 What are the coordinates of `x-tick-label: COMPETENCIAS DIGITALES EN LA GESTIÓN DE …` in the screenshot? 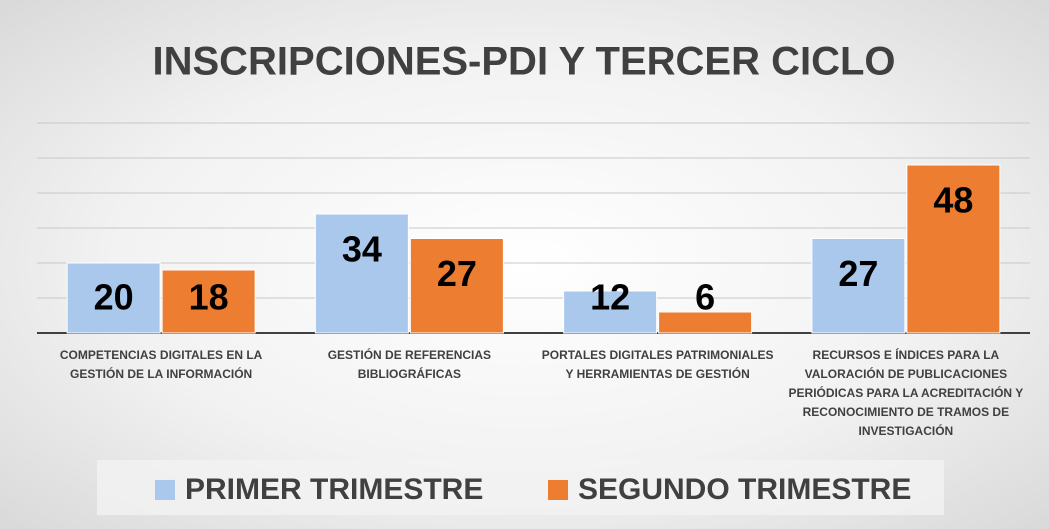 It's located at (161, 364).